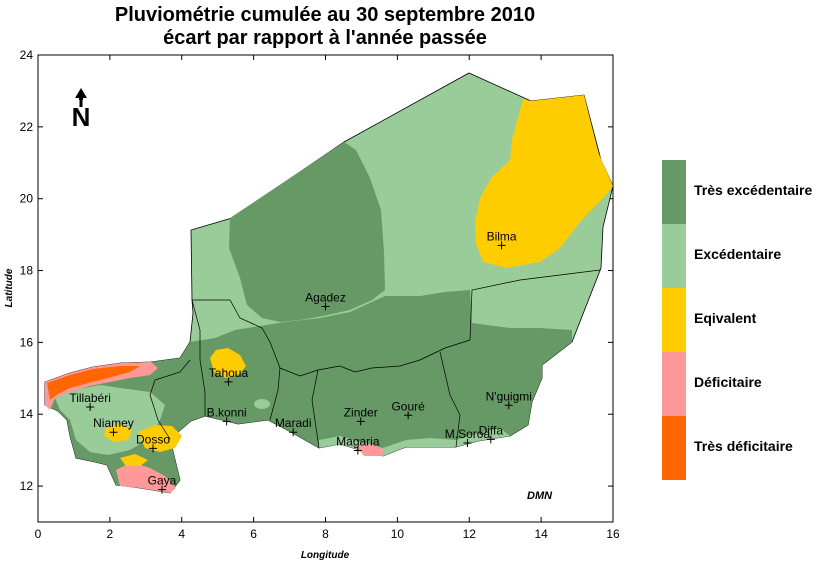 This screenshot has height=562, width=830. I want to click on north-arrow-icon: N, so click(81, 110).